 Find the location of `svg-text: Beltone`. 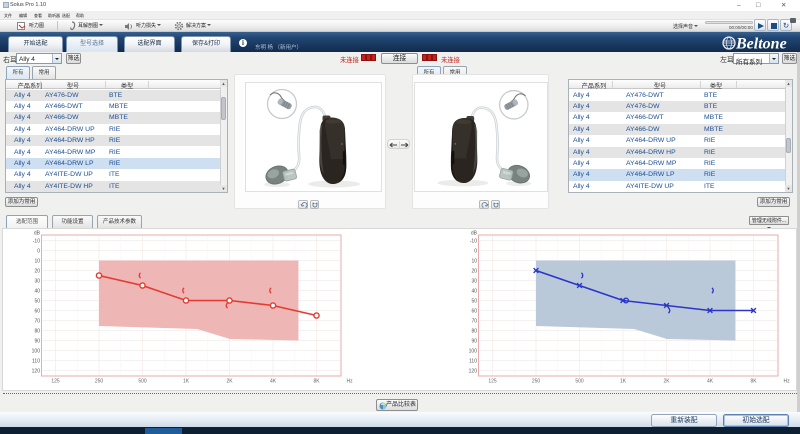

svg-text: Beltone is located at coordinates (761, 43).